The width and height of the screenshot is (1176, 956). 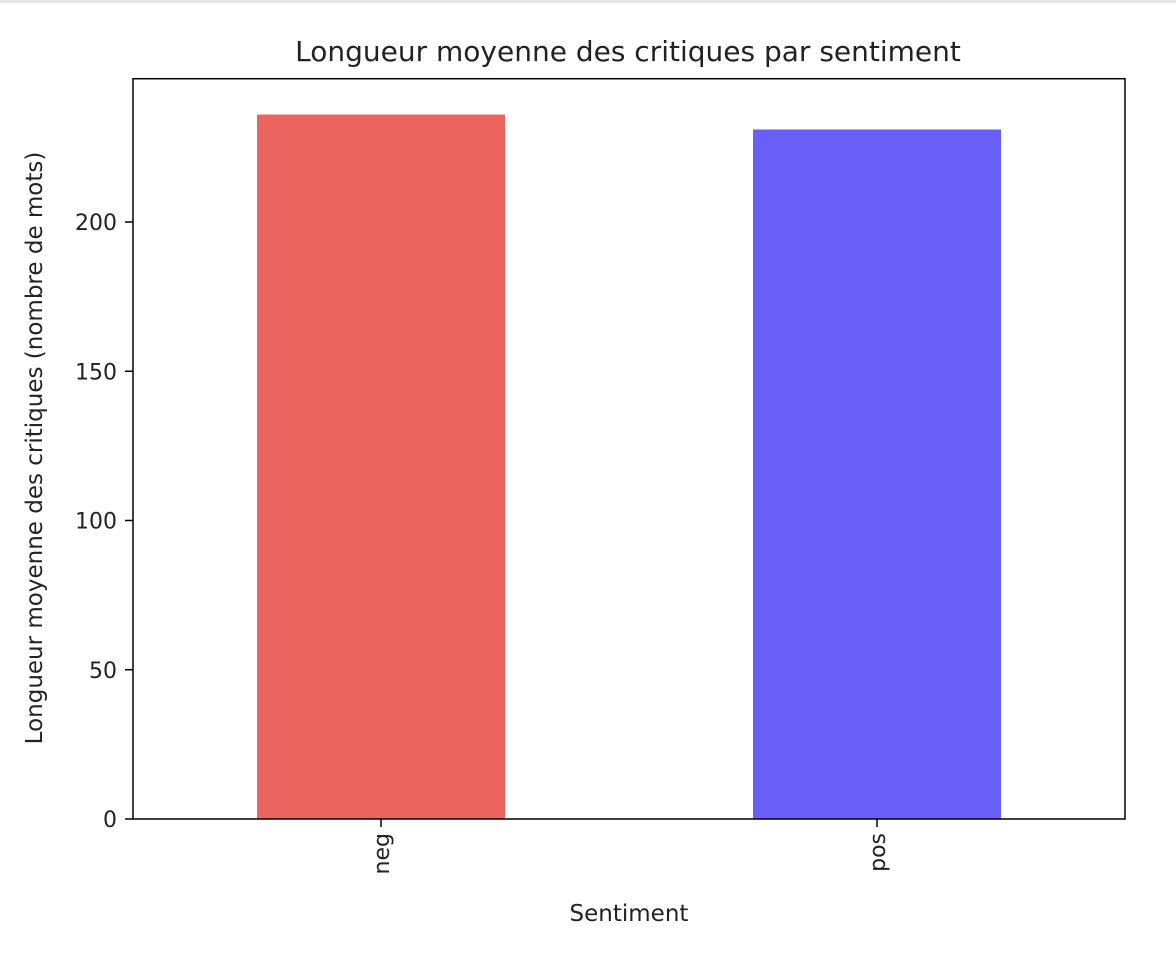 I want to click on x-tick-label: pos, so click(x=878, y=852).